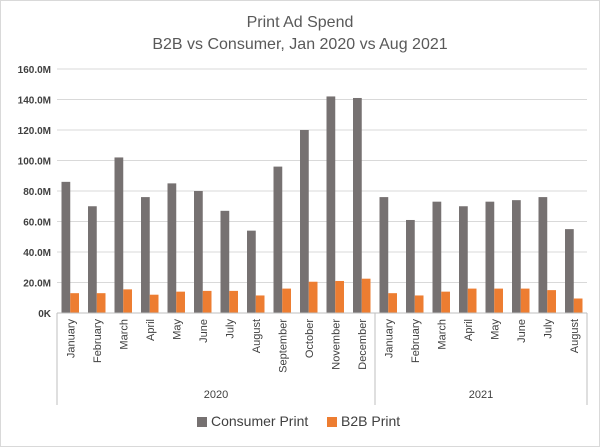 The image size is (600, 447). I want to click on y-tick-label: 60.0M, so click(37, 223).